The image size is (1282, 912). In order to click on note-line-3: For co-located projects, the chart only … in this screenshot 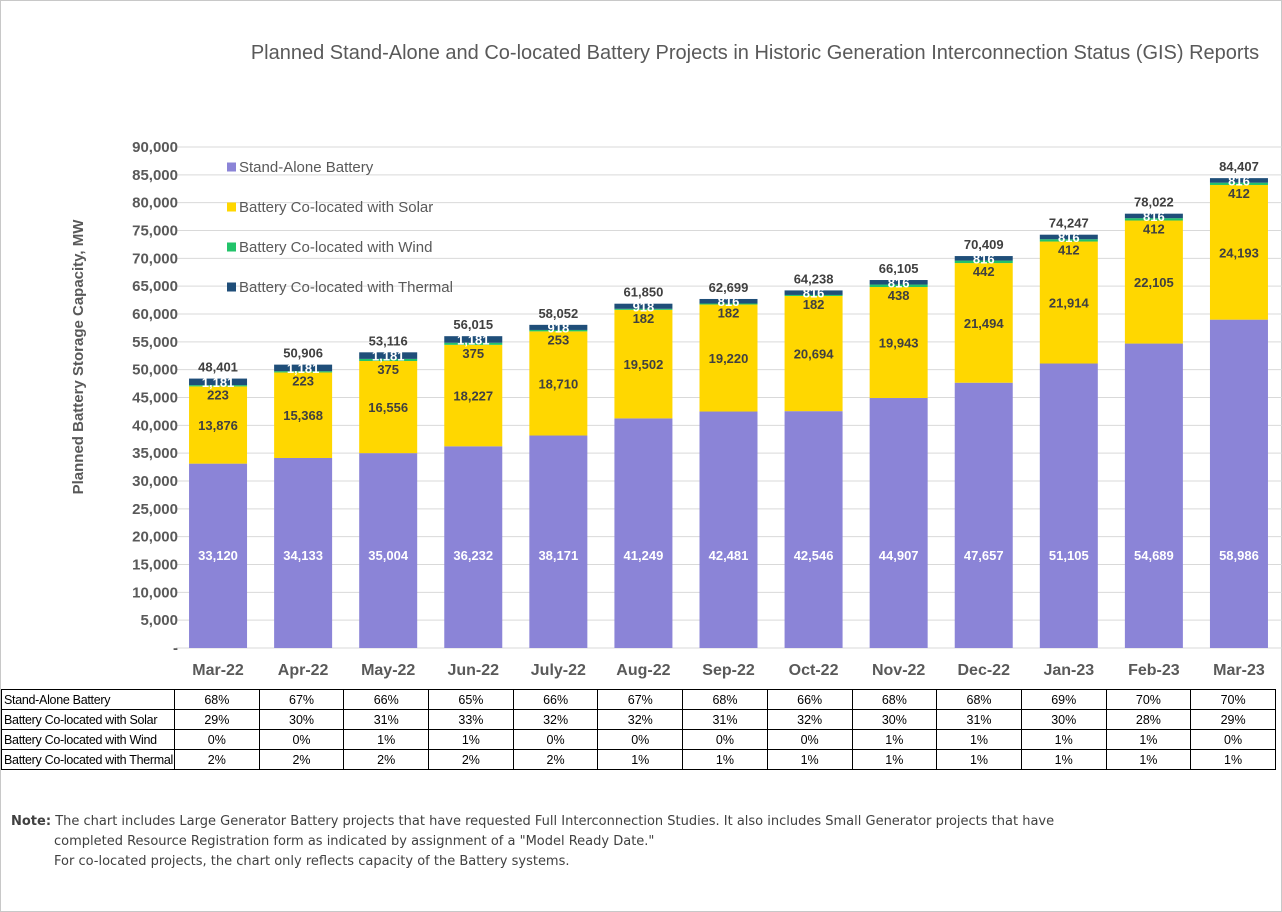, I will do `click(312, 861)`.